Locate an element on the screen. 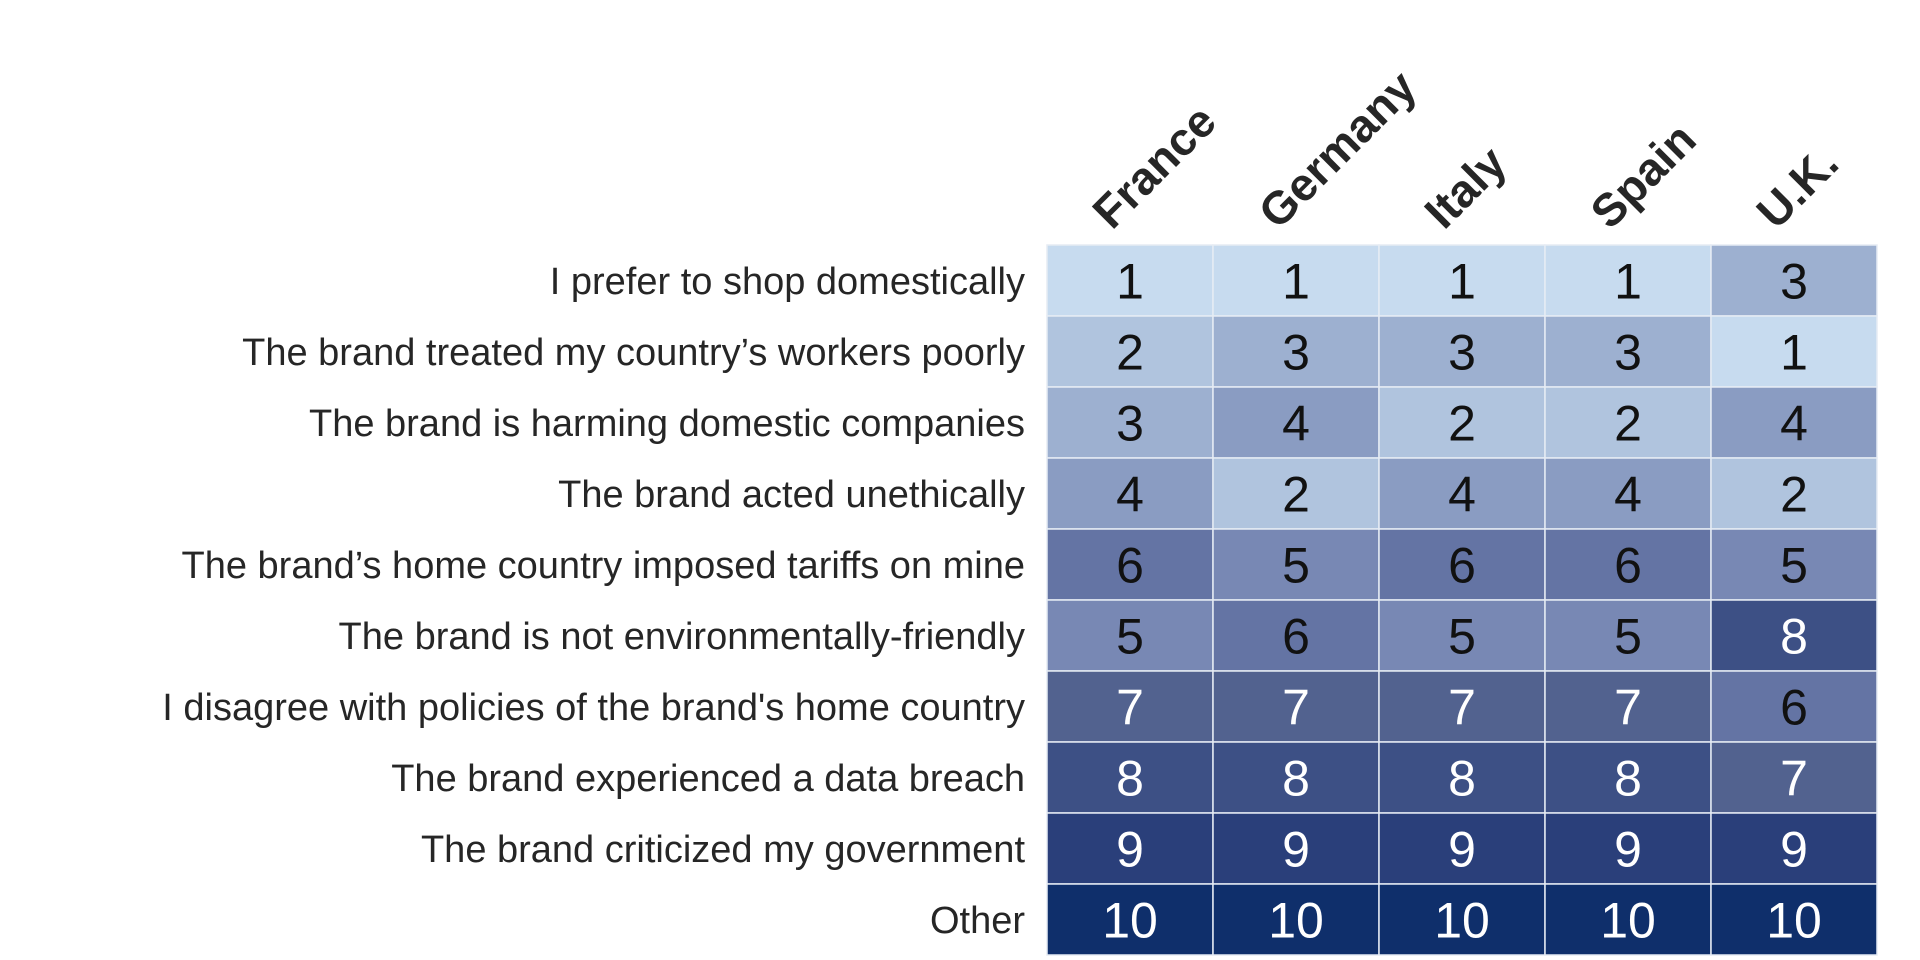 The image size is (1920, 960). row-label: I prefer to shop domestically is located at coordinates (787, 282).